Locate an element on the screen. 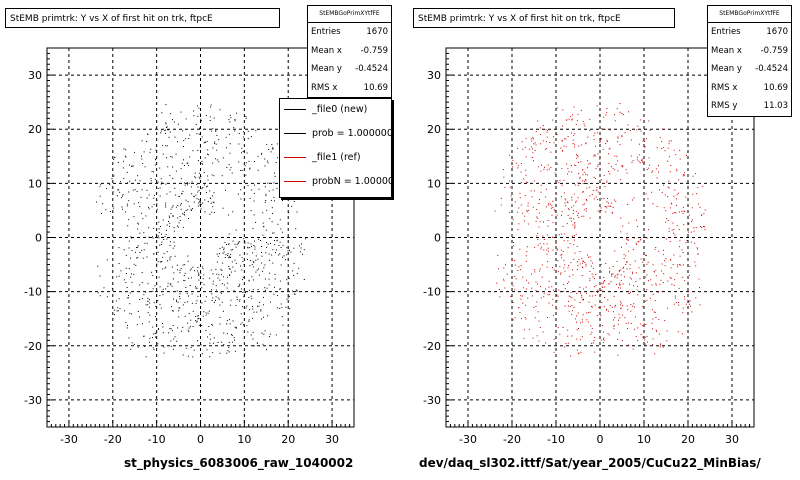 The image size is (800, 480). y-tick-label: -20 is located at coordinates (432, 346).